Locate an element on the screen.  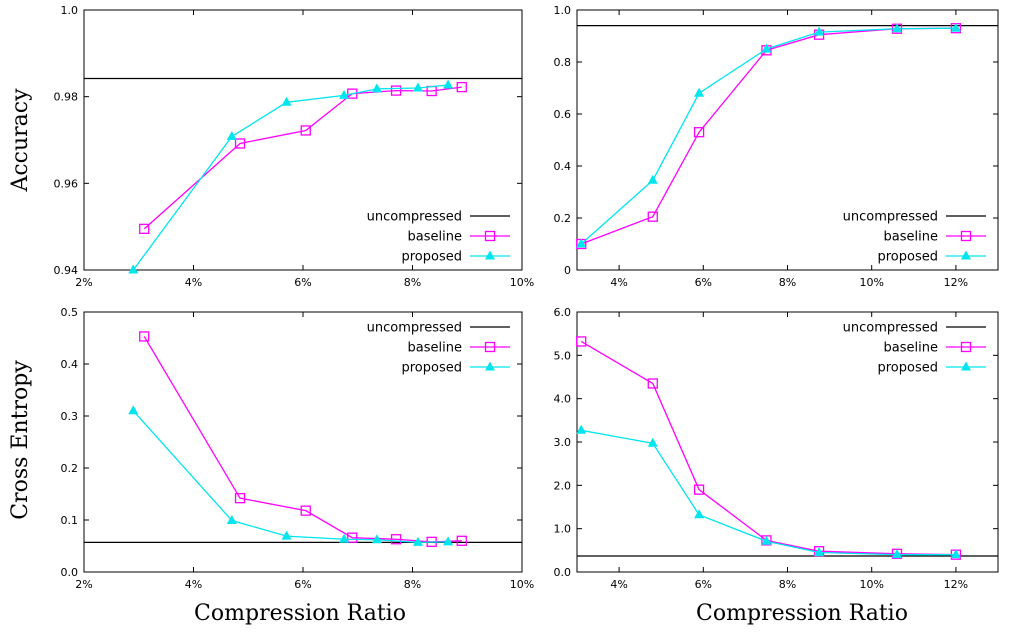
y-tick-label: 0.2 is located at coordinates (563, 218).